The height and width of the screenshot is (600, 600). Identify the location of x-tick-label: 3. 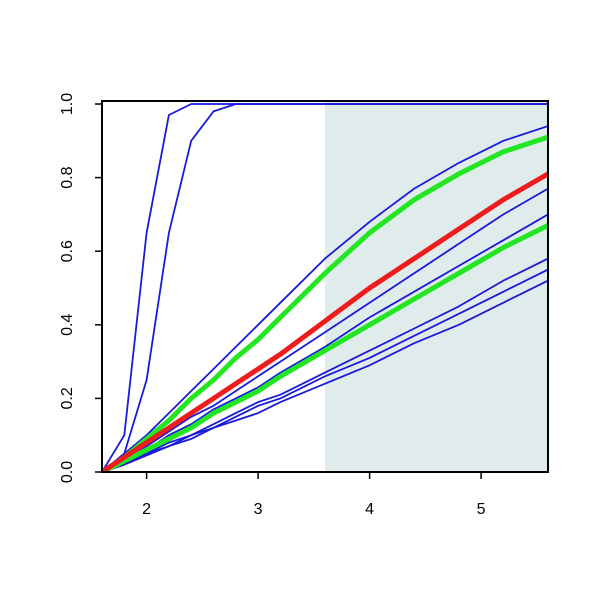
(258, 509).